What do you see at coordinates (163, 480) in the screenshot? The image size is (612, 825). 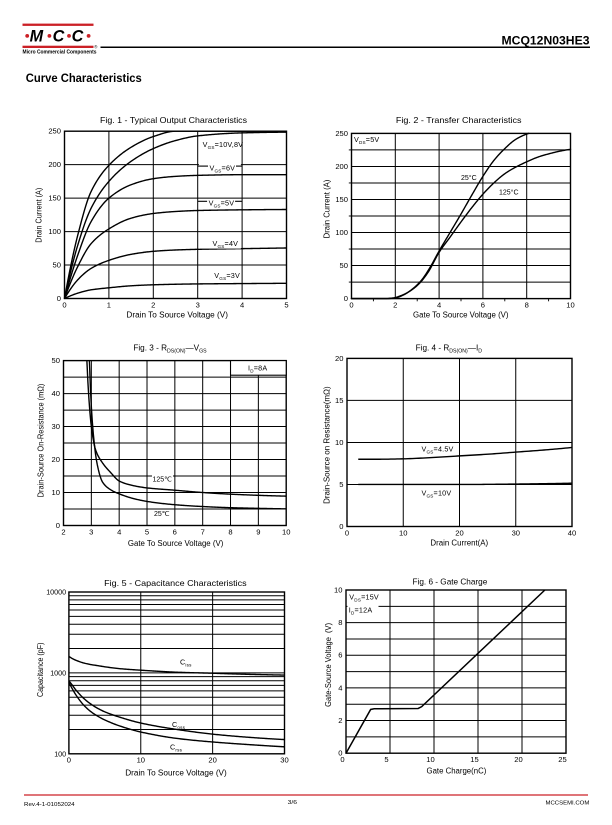 I see `svg-text: 125℃` at bounding box center [163, 480].